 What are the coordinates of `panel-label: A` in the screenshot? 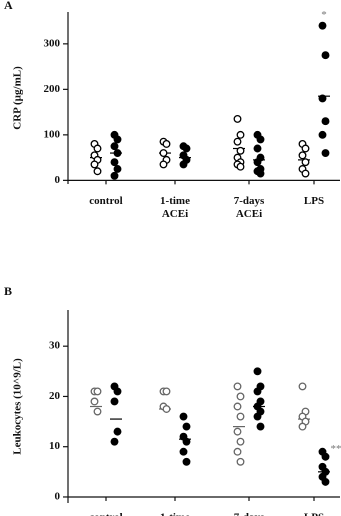 It's located at (8, 6).